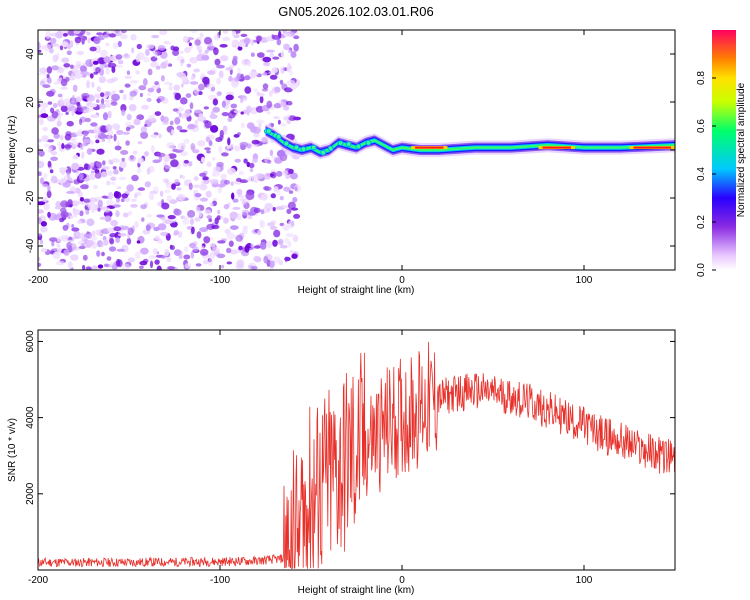 Image resolution: width=750 pixels, height=600 pixels. I want to click on colorbar-gradient, so click(724, 150).